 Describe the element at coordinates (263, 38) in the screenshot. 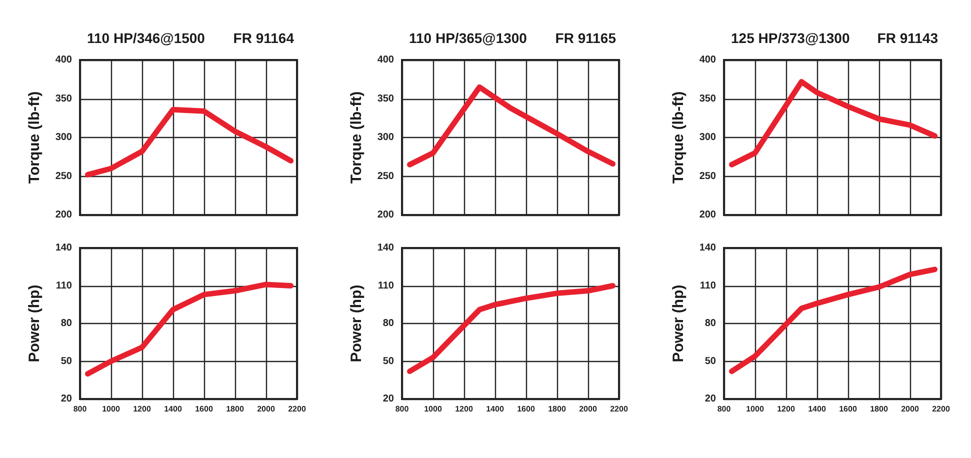

I see `chart-subtitle: FR 91164` at that location.